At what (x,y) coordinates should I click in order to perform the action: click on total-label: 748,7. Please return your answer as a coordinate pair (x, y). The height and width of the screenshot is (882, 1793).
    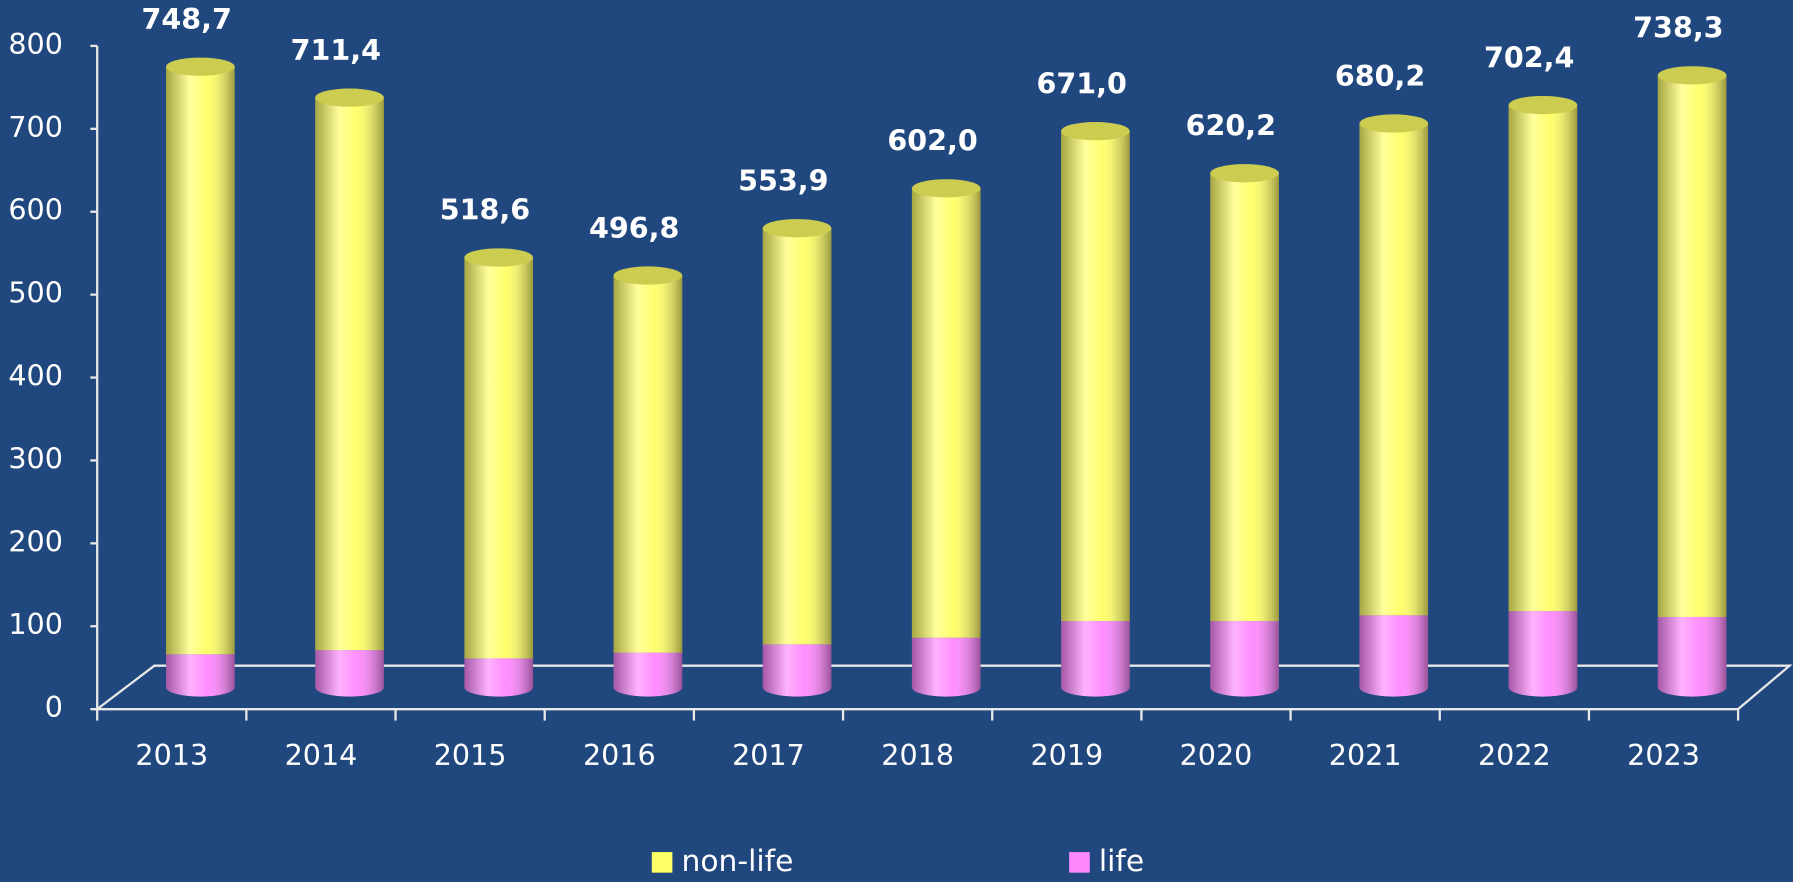
    Looking at the image, I should click on (186, 19).